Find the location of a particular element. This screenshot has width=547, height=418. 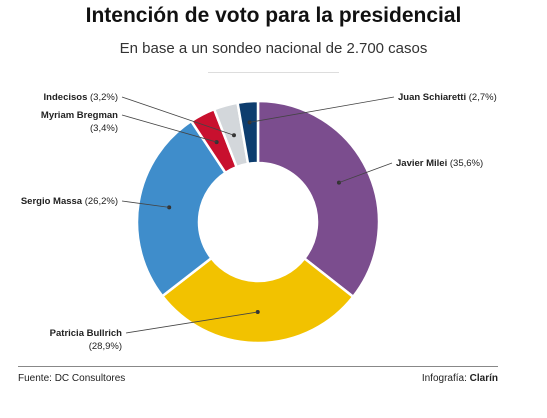

source-note: Fuente: DC Consultores is located at coordinates (72, 378).